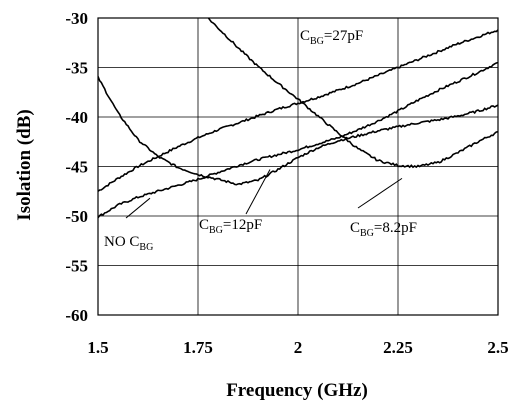  What do you see at coordinates (76, 68) in the screenshot?
I see `y-tick-label: -35` at bounding box center [76, 68].